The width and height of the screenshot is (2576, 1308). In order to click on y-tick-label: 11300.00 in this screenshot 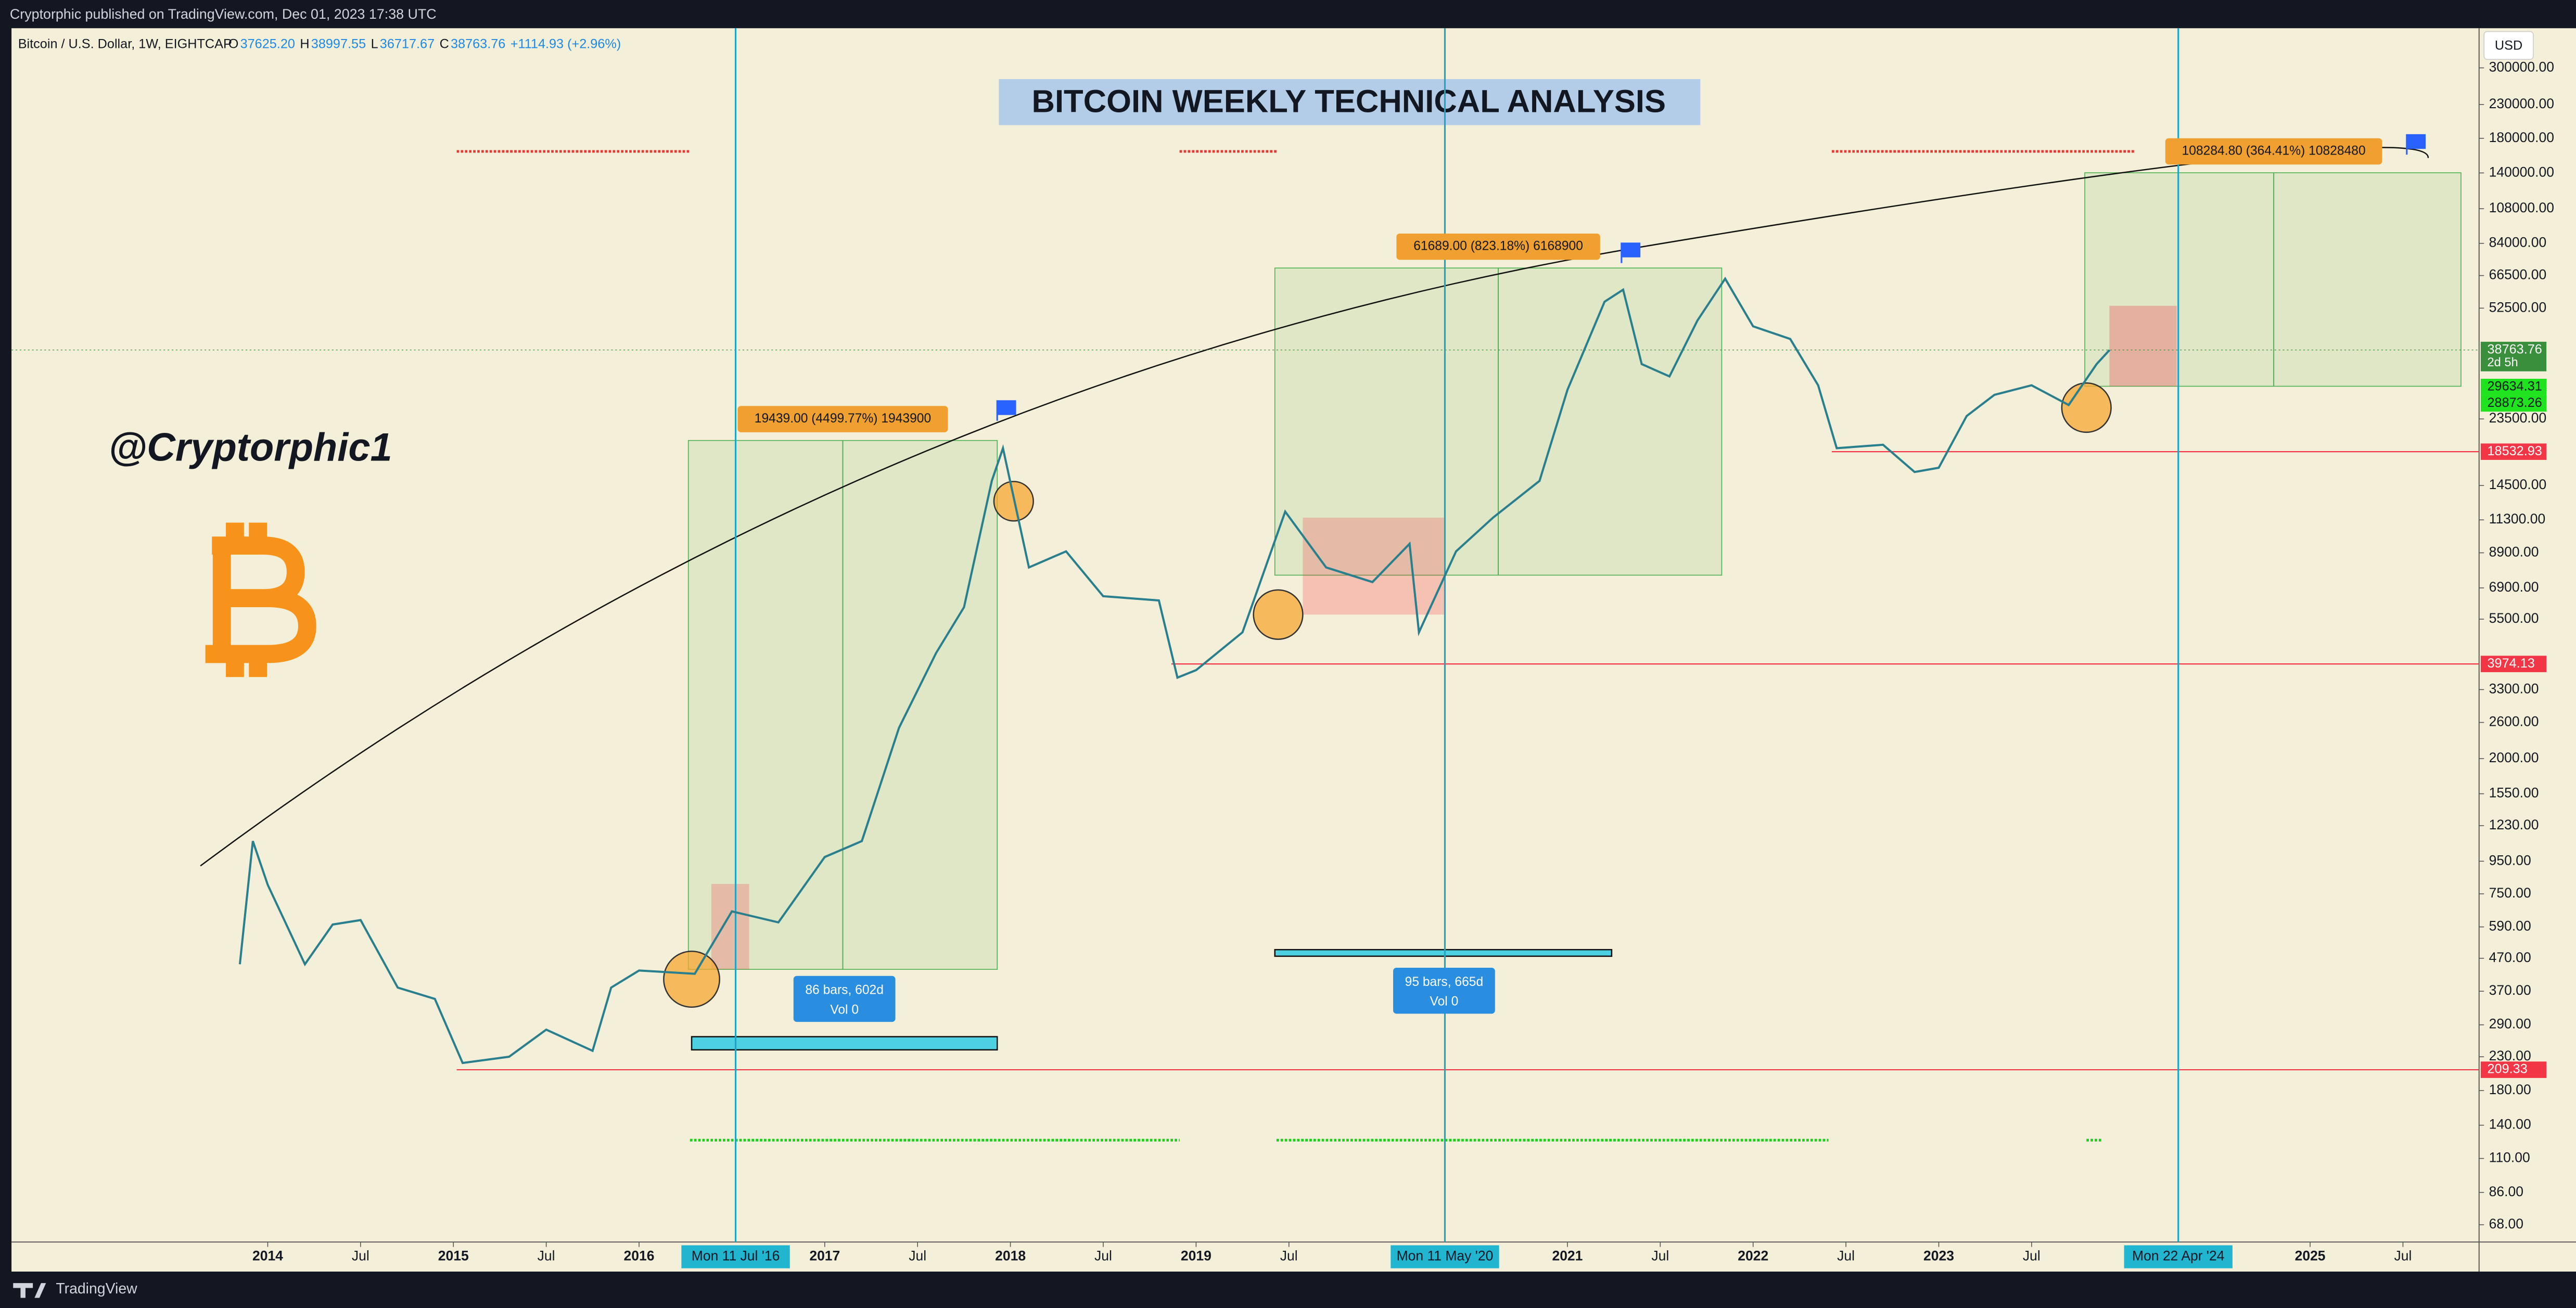, I will do `click(2517, 519)`.